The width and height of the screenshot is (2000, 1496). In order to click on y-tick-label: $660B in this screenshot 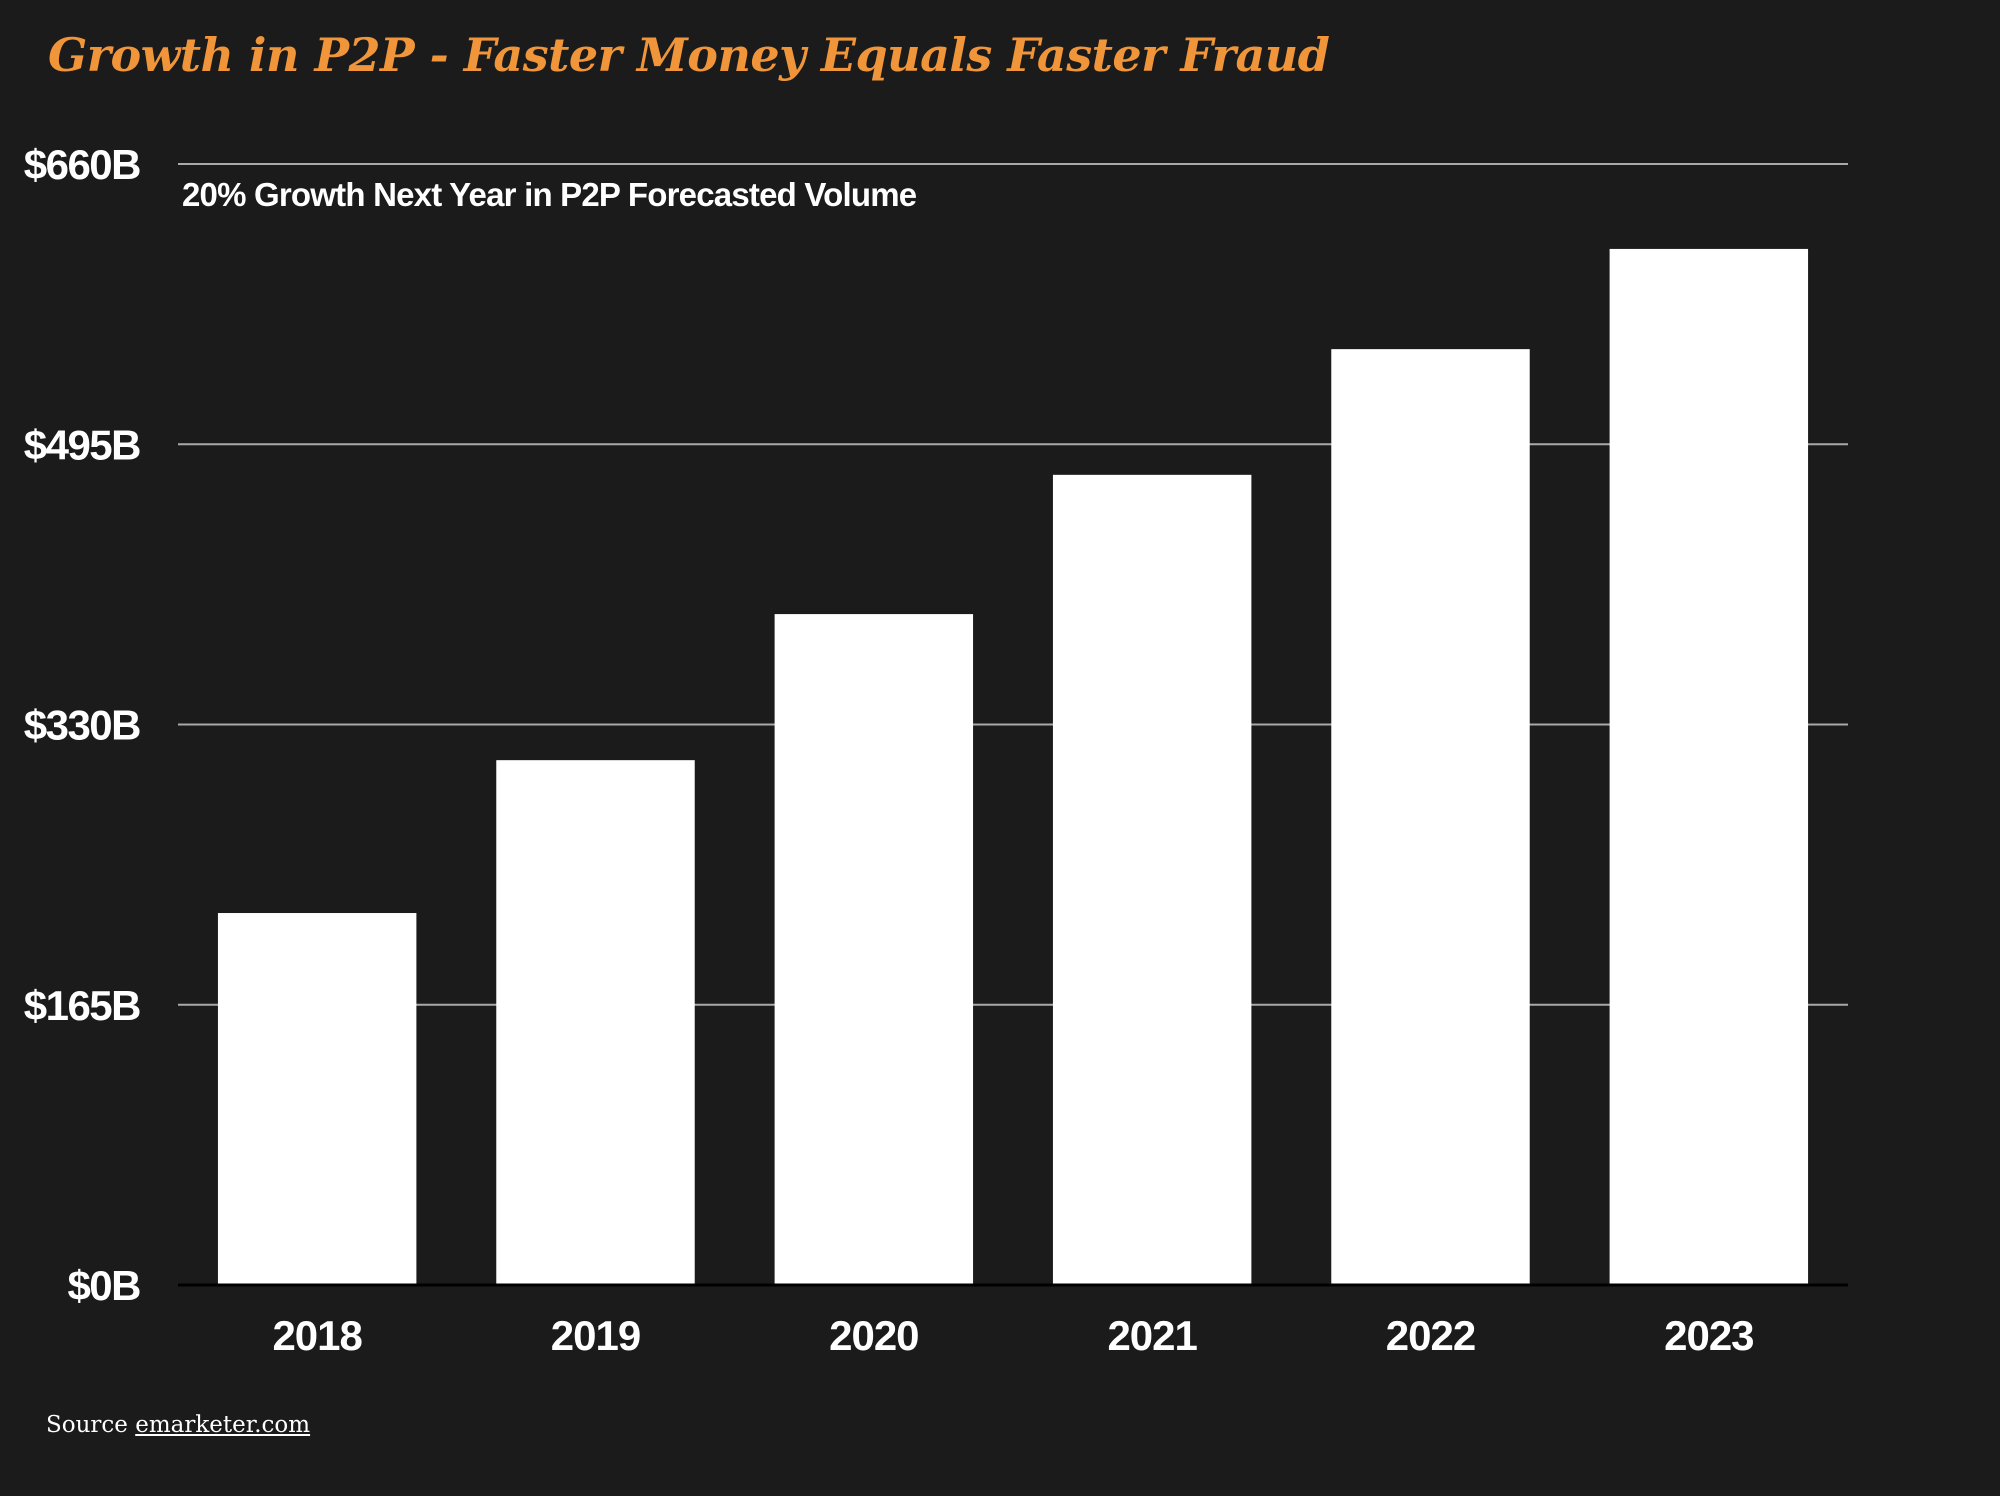, I will do `click(82, 164)`.